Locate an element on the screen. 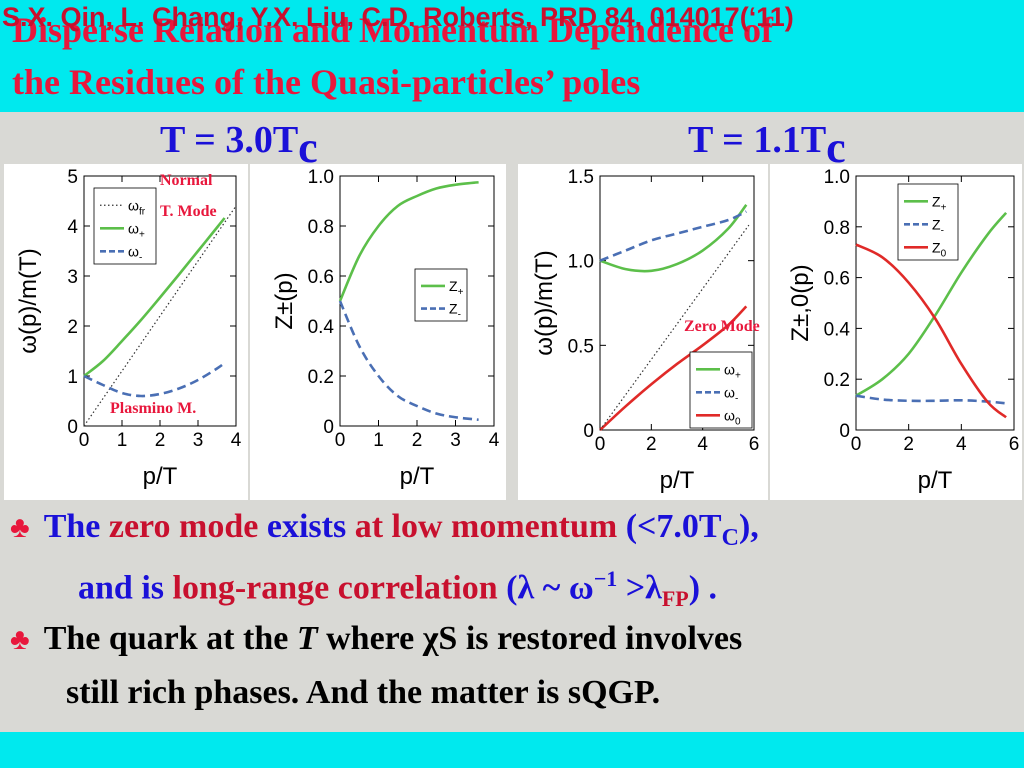 The image size is (1024, 768). chart3-series-ω+-0 is located at coordinates (673, 238).